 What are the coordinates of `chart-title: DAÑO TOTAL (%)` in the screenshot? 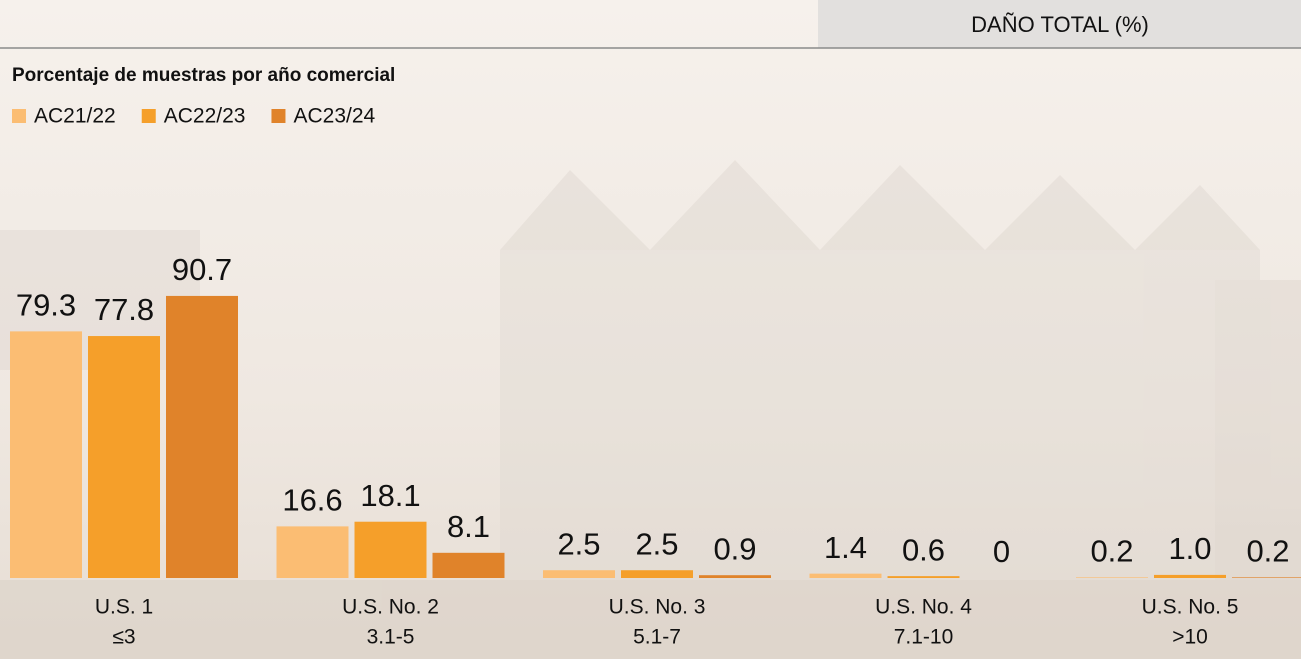 It's located at (1060, 24).